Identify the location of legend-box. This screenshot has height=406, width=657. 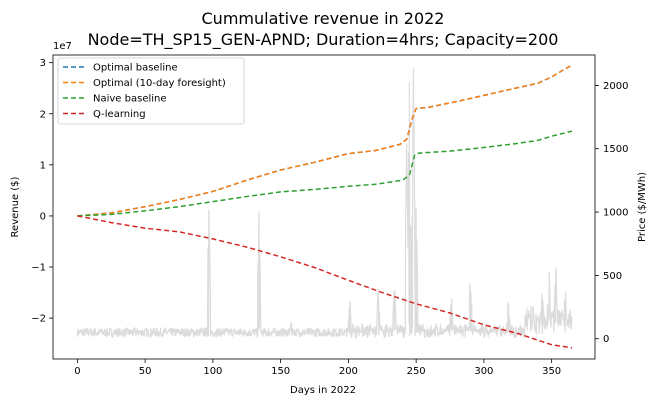
(151, 91).